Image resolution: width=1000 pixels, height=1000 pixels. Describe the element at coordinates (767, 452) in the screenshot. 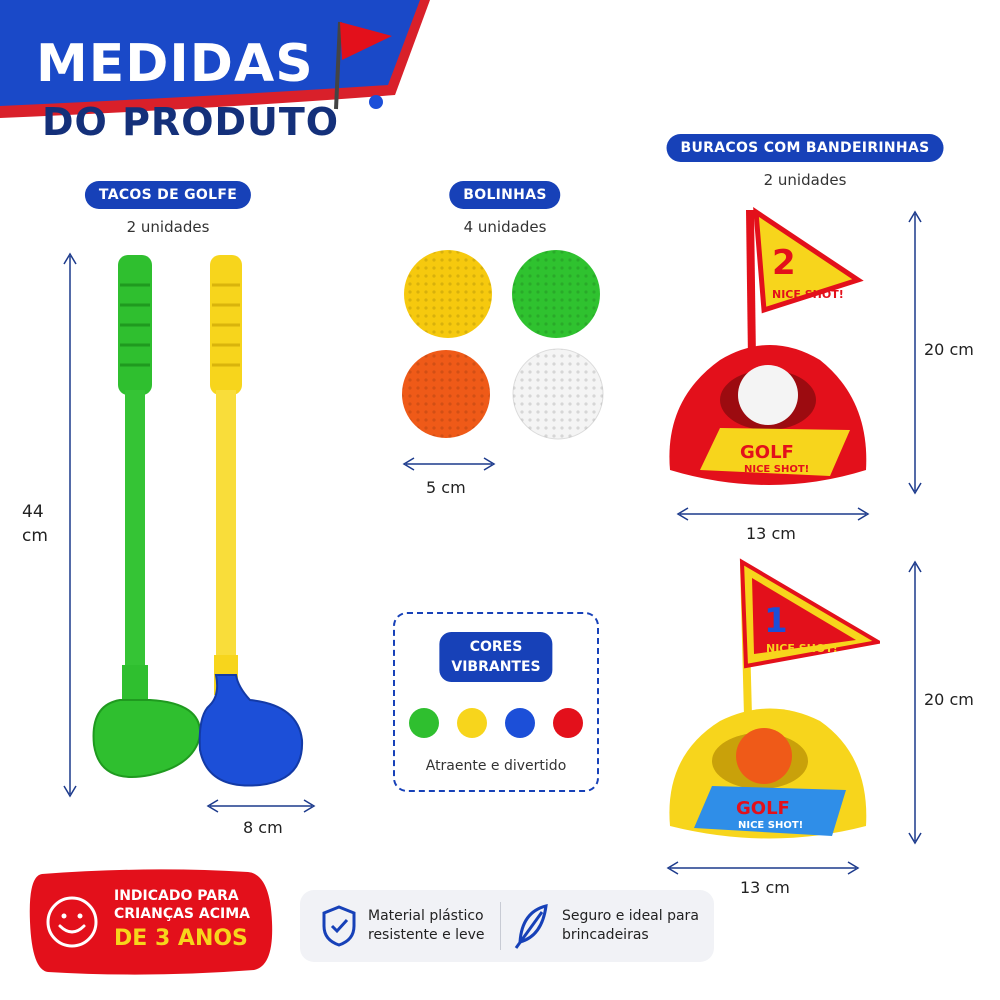

I see `hole1-base-text-1: GOLF` at that location.